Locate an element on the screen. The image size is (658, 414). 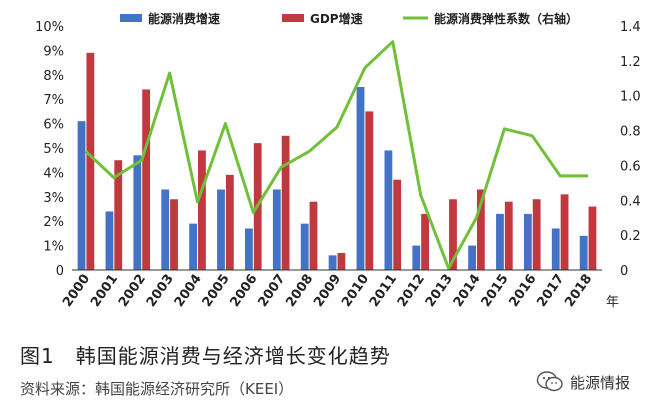
left-tick-label: 5% is located at coordinates (53, 149).